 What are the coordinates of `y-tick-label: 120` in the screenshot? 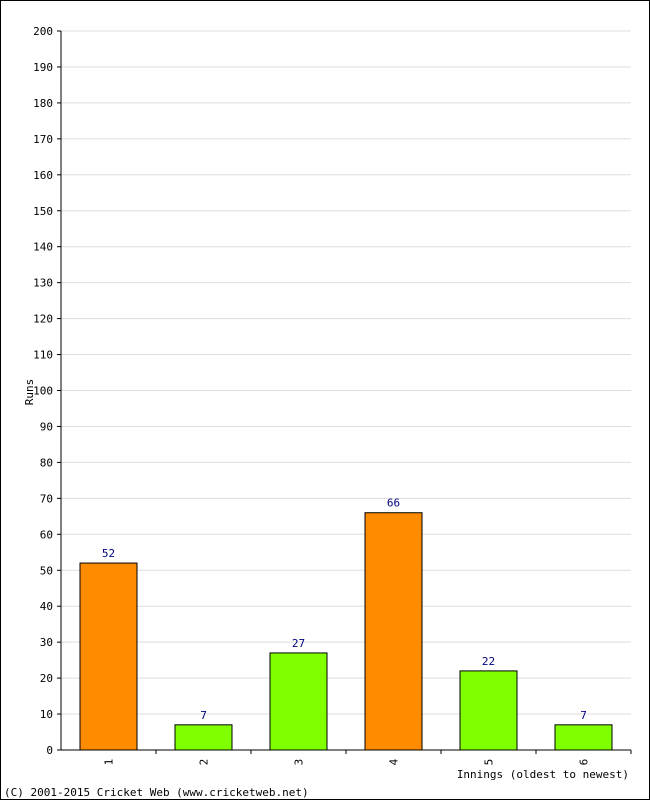 It's located at (43, 319).